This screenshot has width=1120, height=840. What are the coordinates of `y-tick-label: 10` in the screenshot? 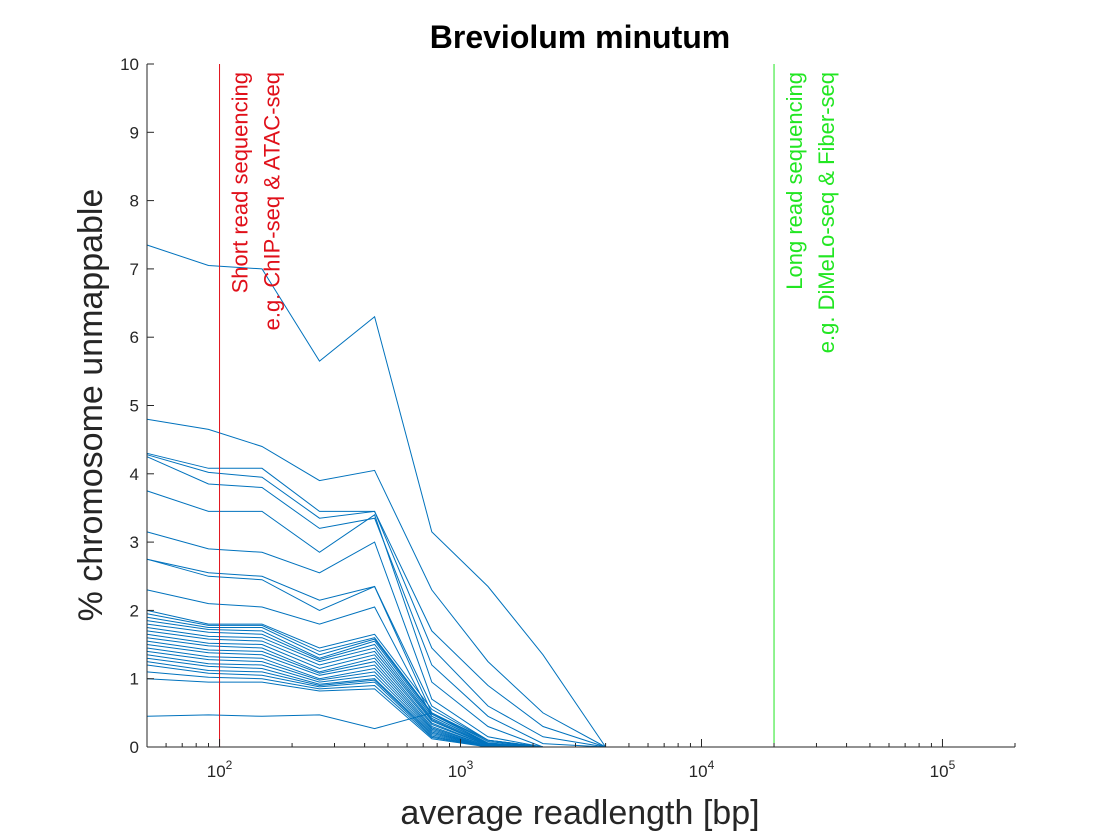 It's located at (129, 64).